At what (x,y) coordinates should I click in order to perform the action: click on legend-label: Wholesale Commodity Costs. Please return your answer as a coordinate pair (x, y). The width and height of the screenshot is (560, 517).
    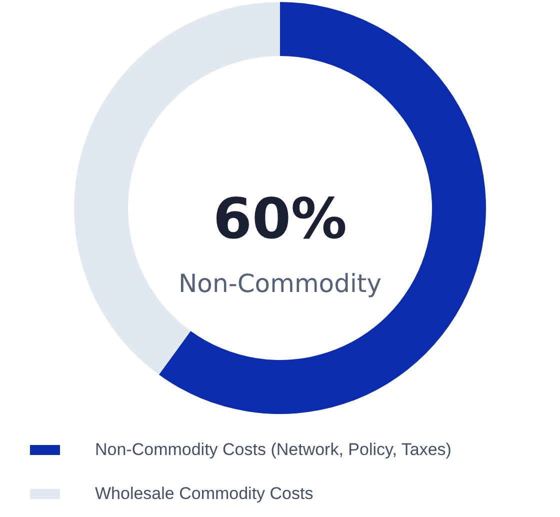
    Looking at the image, I should click on (204, 493).